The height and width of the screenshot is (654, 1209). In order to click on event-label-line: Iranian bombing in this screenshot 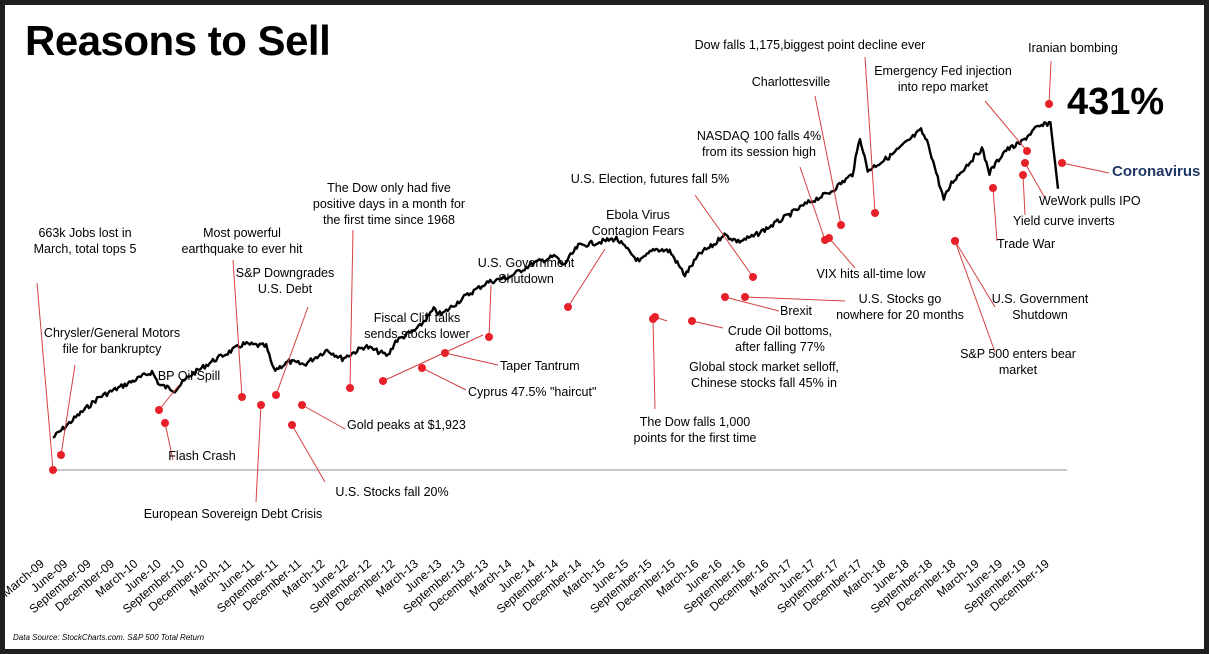, I will do `click(1073, 48)`.